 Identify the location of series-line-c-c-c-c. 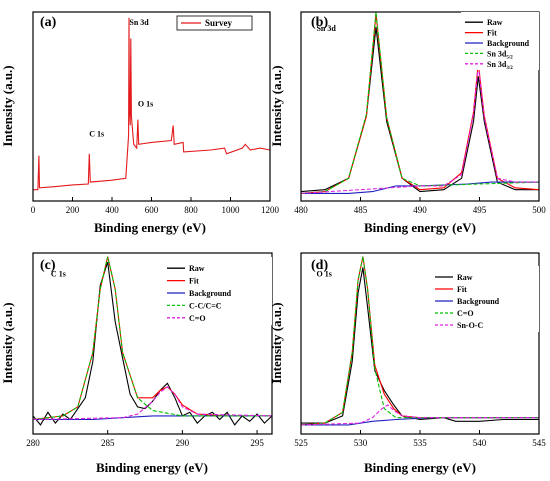
(152, 338).